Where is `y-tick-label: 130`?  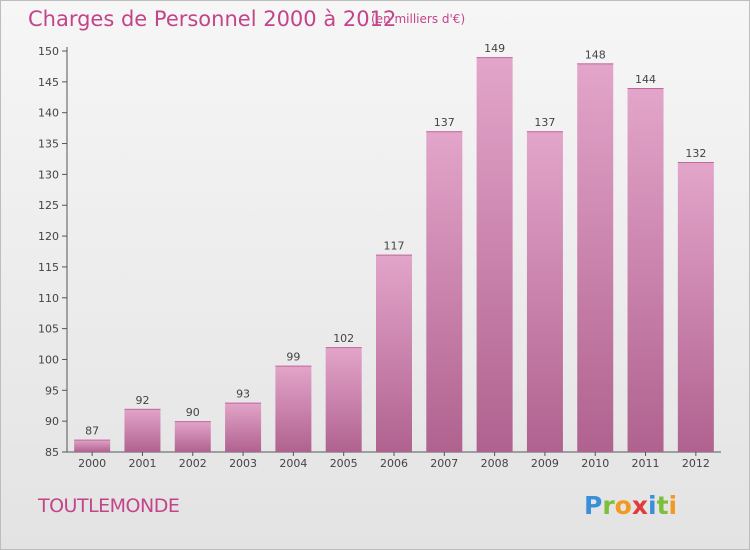
y-tick-label: 130 is located at coordinates (48, 174).